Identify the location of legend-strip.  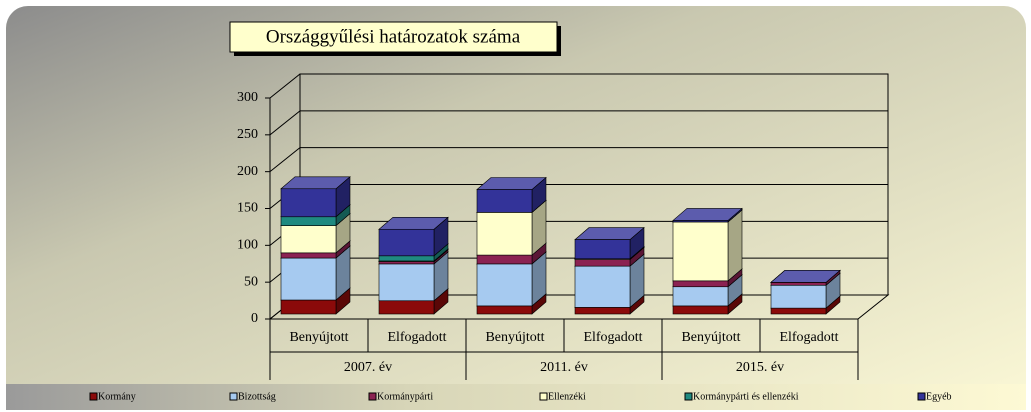
(516, 397).